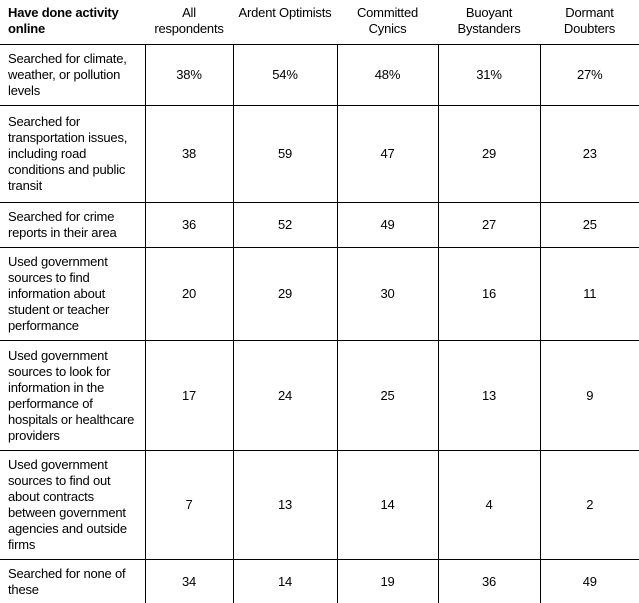 The image size is (639, 603). Describe the element at coordinates (188, 581) in the screenshot. I see `value-cell: 34` at that location.